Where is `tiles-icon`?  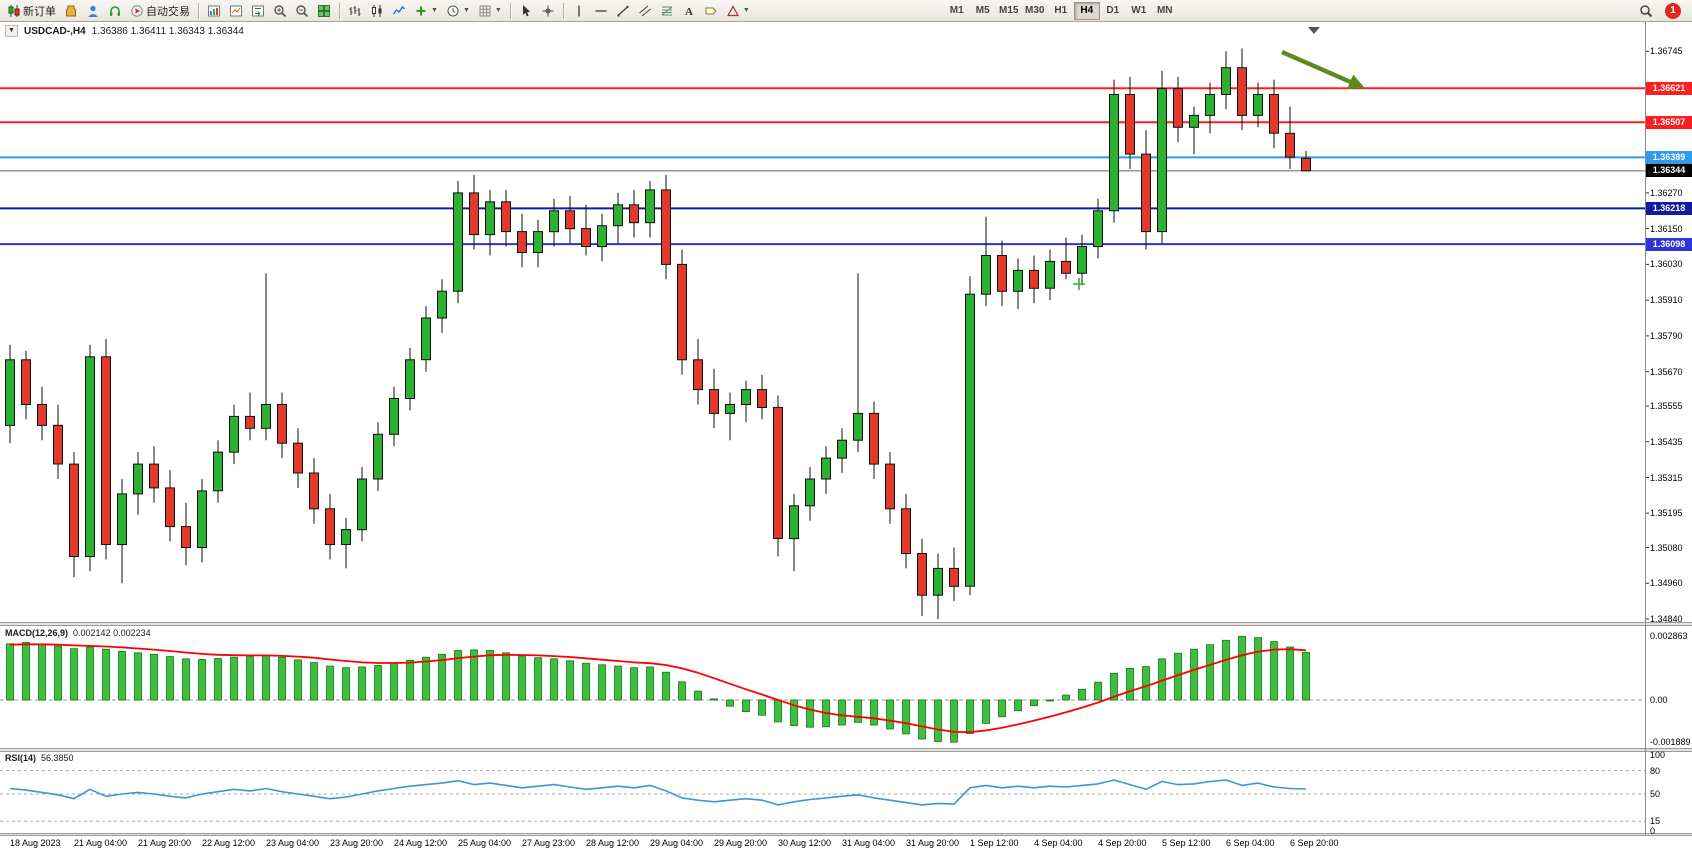 tiles-icon is located at coordinates (324, 10).